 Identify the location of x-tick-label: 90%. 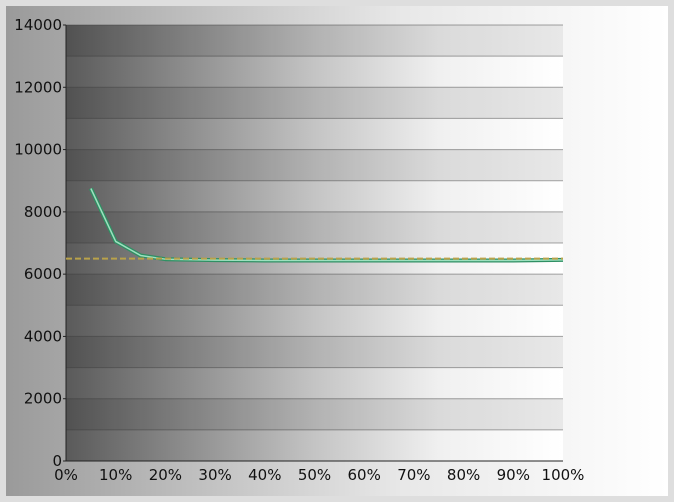
(513, 475).